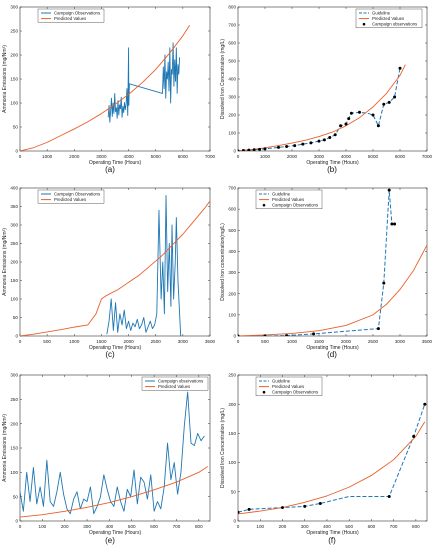 This screenshot has height=550, width=435. What do you see at coordinates (16, 151) in the screenshot?
I see `y-tick-label: 0` at bounding box center [16, 151].